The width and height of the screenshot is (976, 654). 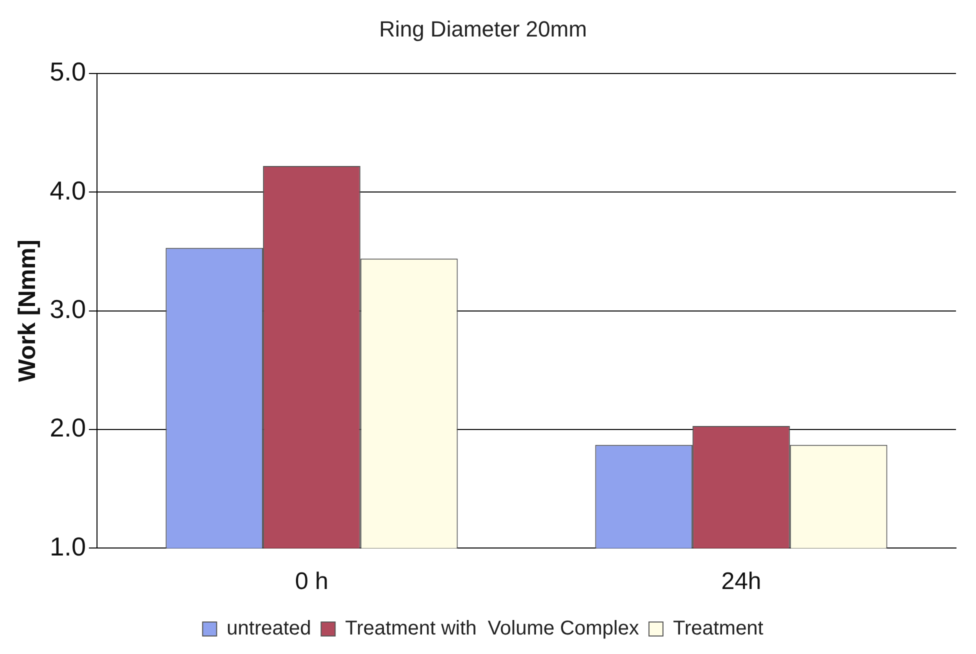 I want to click on y-tick-label: 3.0, so click(x=68, y=309).